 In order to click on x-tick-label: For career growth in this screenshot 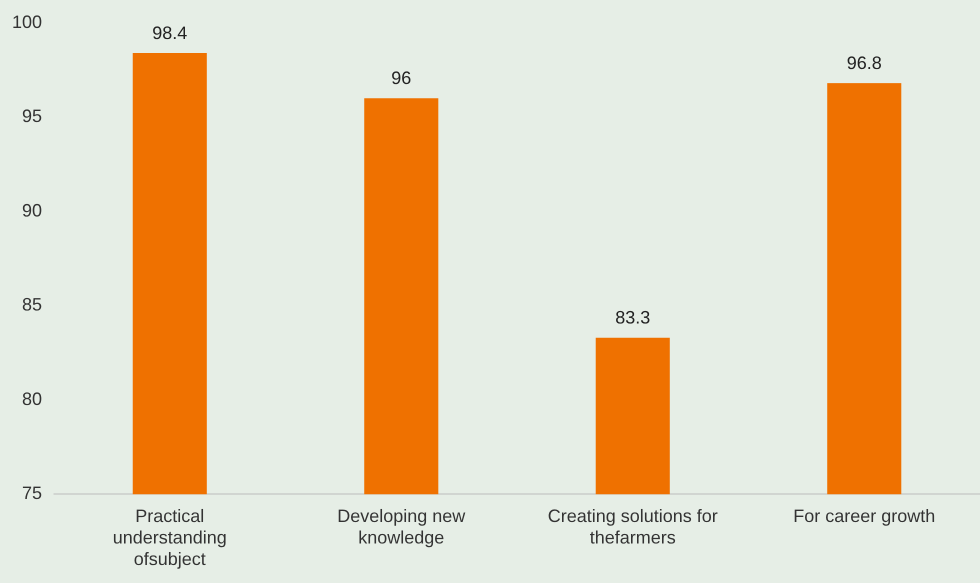, I will do `click(864, 516)`.